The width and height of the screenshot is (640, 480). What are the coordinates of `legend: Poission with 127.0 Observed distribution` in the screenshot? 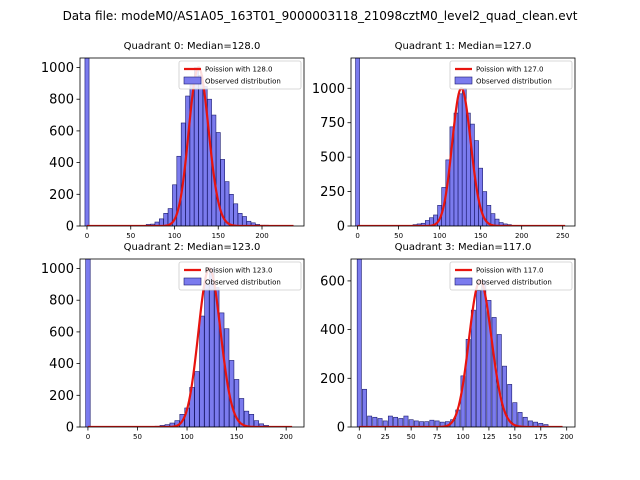 It's located at (511, 75).